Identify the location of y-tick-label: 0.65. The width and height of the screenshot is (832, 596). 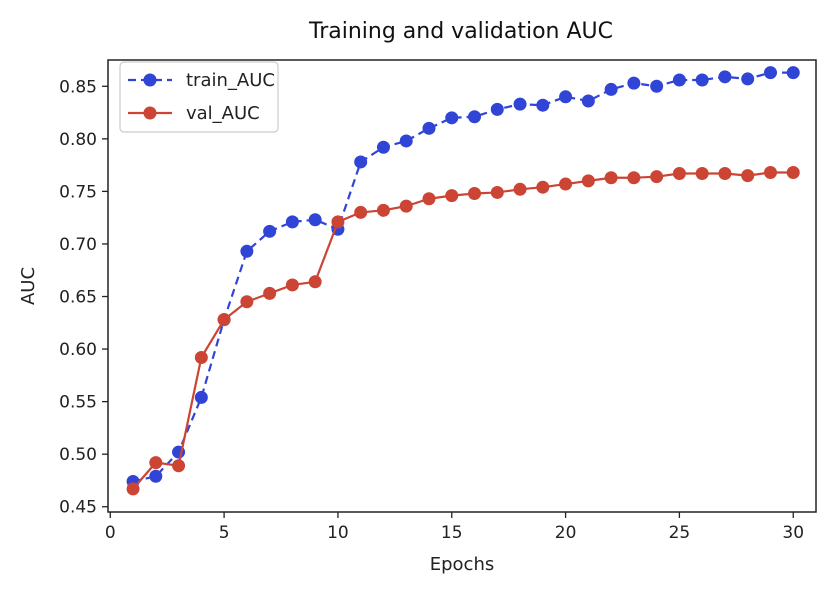
(78, 298).